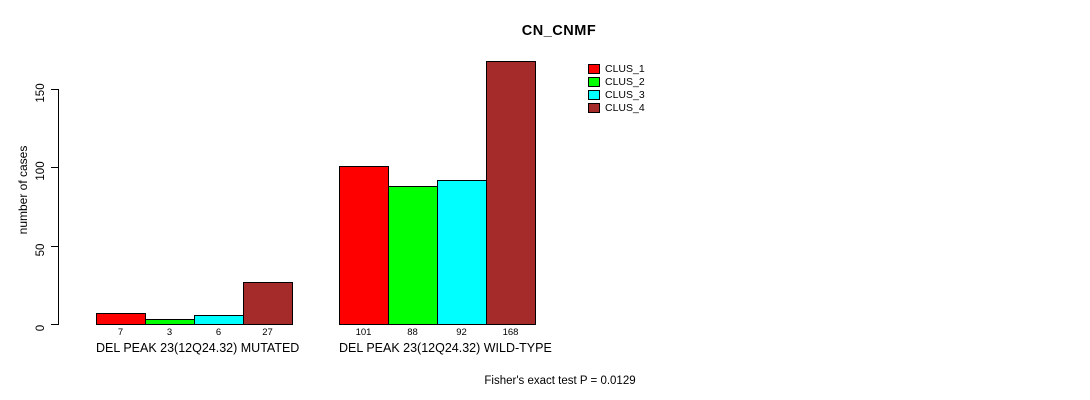  Describe the element at coordinates (625, 81) in the screenshot. I see `legend-label: CLUS_2` at that location.